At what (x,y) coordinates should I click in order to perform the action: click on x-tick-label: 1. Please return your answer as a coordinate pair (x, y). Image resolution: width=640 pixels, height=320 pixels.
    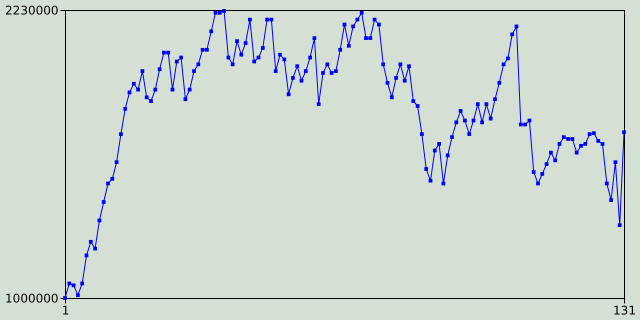
    Looking at the image, I should click on (66, 311).